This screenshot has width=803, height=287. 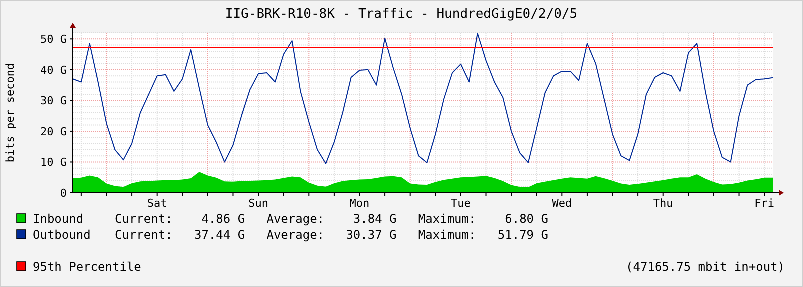 What do you see at coordinates (53, 163) in the screenshot?
I see `y-tick-label: 10 G` at bounding box center [53, 163].